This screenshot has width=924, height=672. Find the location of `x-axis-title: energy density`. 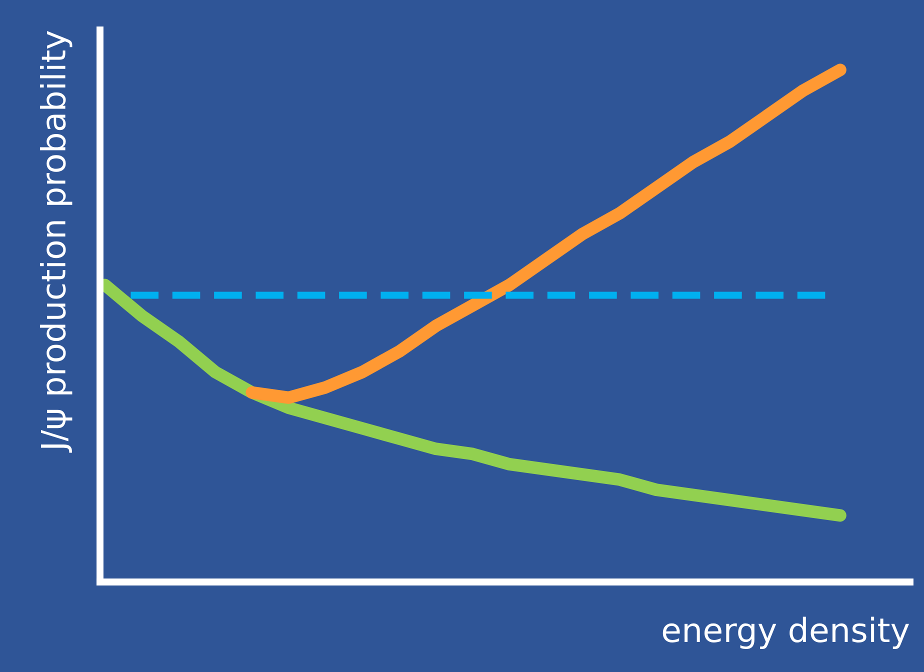

x-axis-title: energy density is located at coordinates (785, 632).